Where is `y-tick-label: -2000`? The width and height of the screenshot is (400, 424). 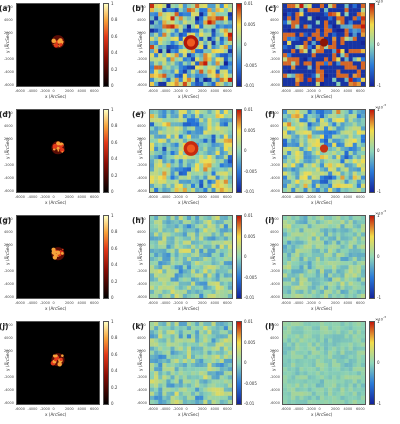 y-tick-label: -2000 is located at coordinates (275, 271).